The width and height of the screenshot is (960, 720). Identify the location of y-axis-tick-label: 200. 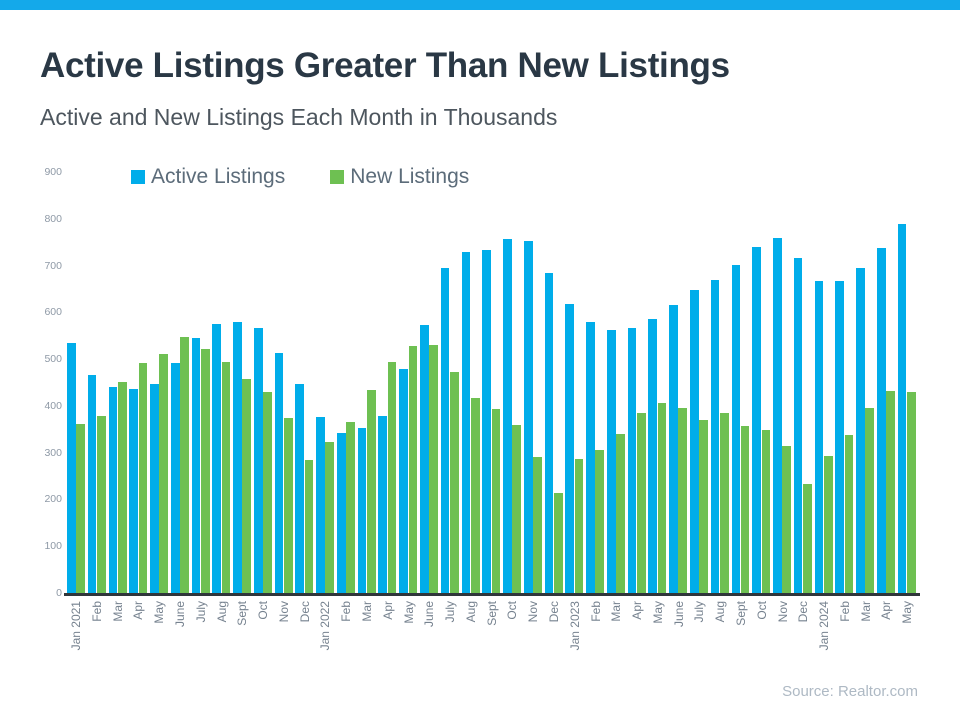
(53, 499).